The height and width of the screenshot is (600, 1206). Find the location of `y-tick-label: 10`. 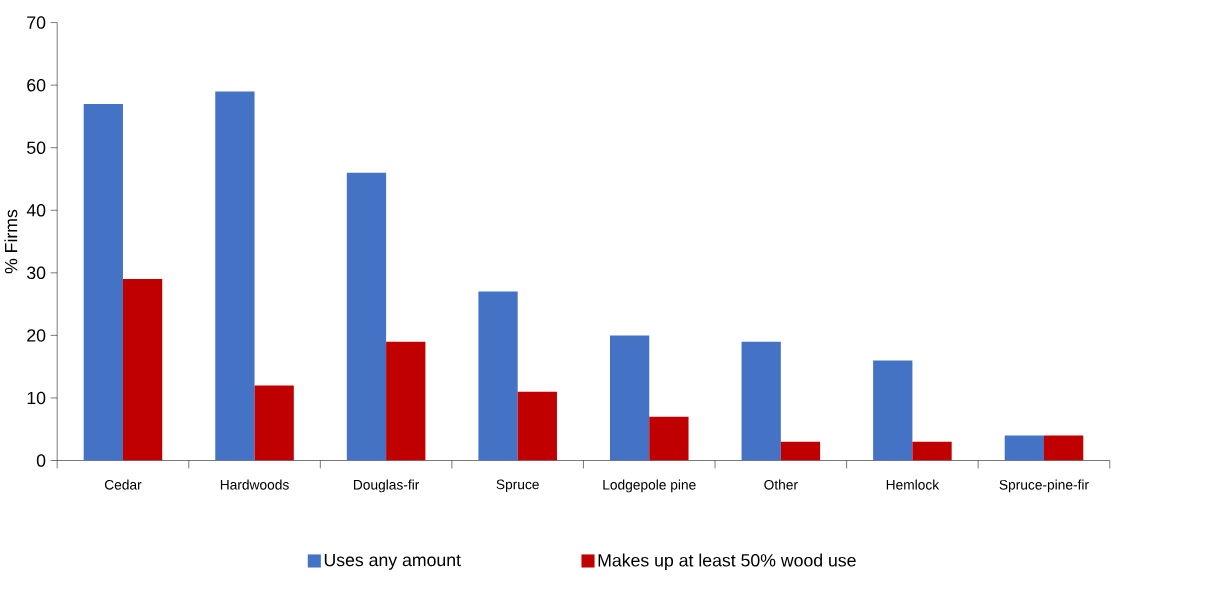

y-tick-label: 10 is located at coordinates (36, 398).